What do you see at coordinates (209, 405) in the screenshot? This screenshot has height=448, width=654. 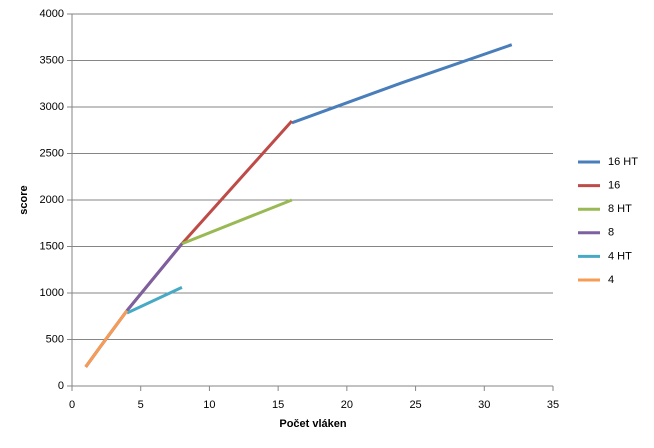 I see `x-tick-label: 10` at bounding box center [209, 405].